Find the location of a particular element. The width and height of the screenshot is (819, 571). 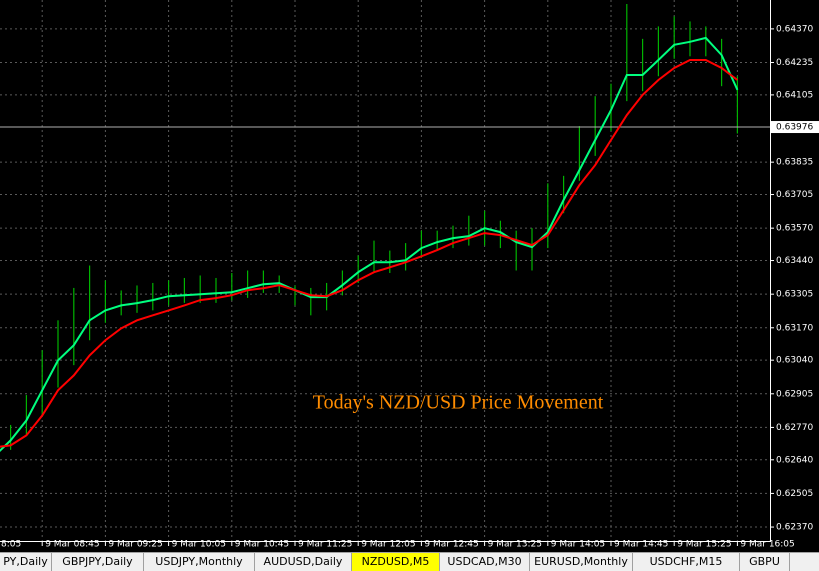

x-tick-label: 9 Mar 14:05 is located at coordinates (578, 545).